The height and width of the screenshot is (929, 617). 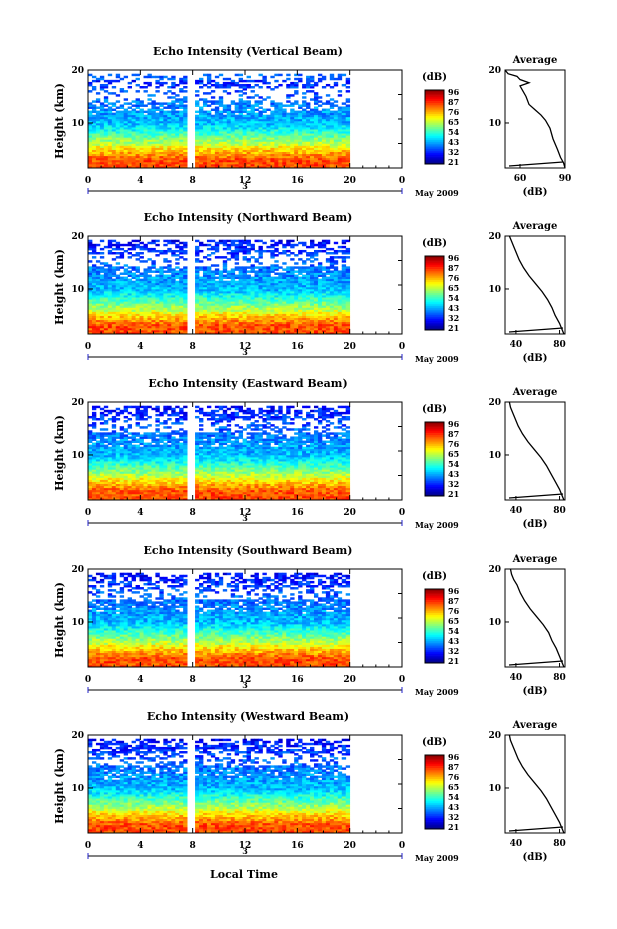 What do you see at coordinates (434, 124) in the screenshot?
I see `colorbar-swatch` at bounding box center [434, 124].